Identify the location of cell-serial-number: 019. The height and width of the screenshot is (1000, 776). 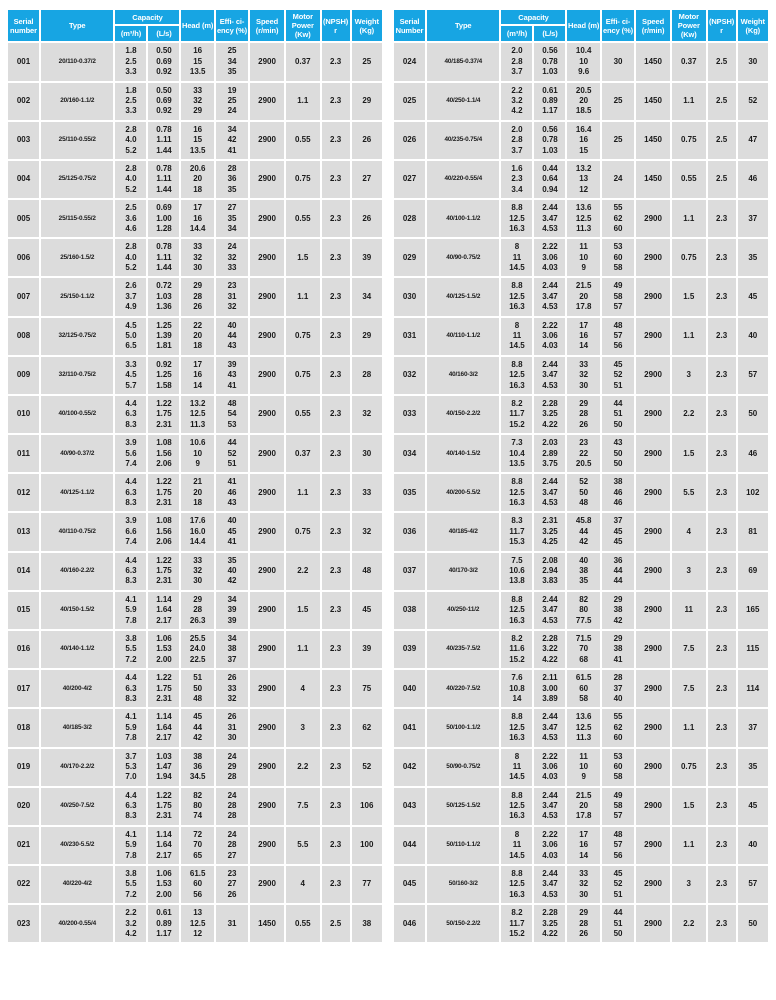
(23, 767).